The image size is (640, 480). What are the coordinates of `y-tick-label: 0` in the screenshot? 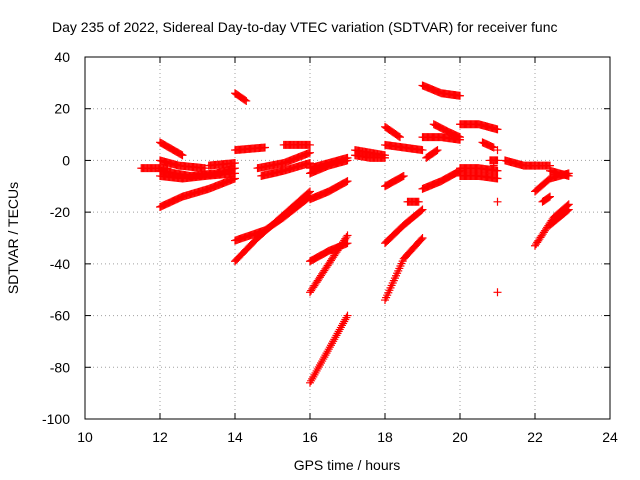 It's located at (66, 160).